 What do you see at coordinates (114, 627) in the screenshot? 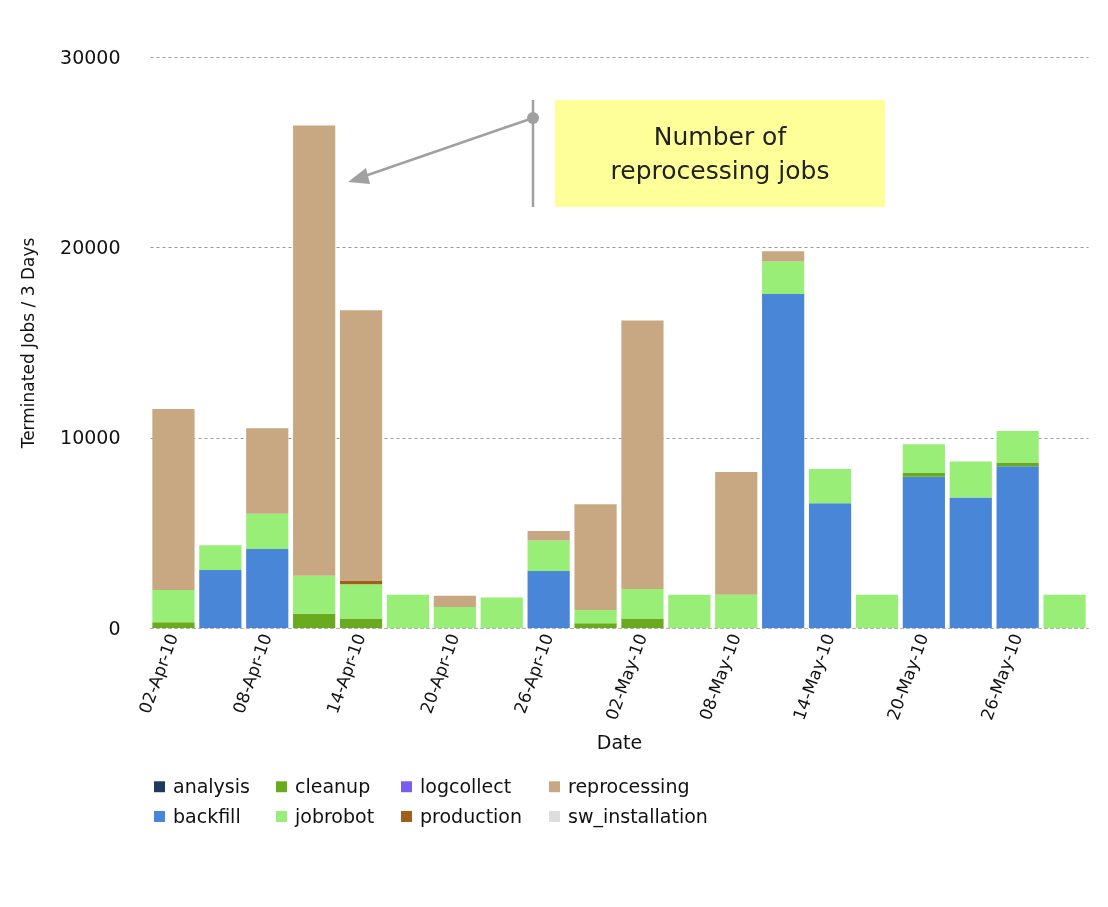
I see `y-tick-label: 0` at bounding box center [114, 627].